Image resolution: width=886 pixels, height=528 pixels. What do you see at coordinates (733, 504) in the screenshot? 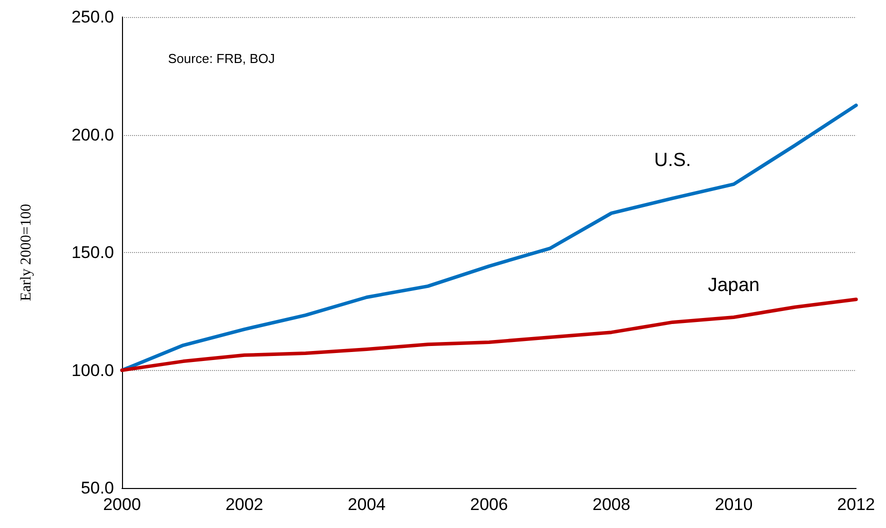
I see `x-tick-label: 2010` at bounding box center [733, 504].